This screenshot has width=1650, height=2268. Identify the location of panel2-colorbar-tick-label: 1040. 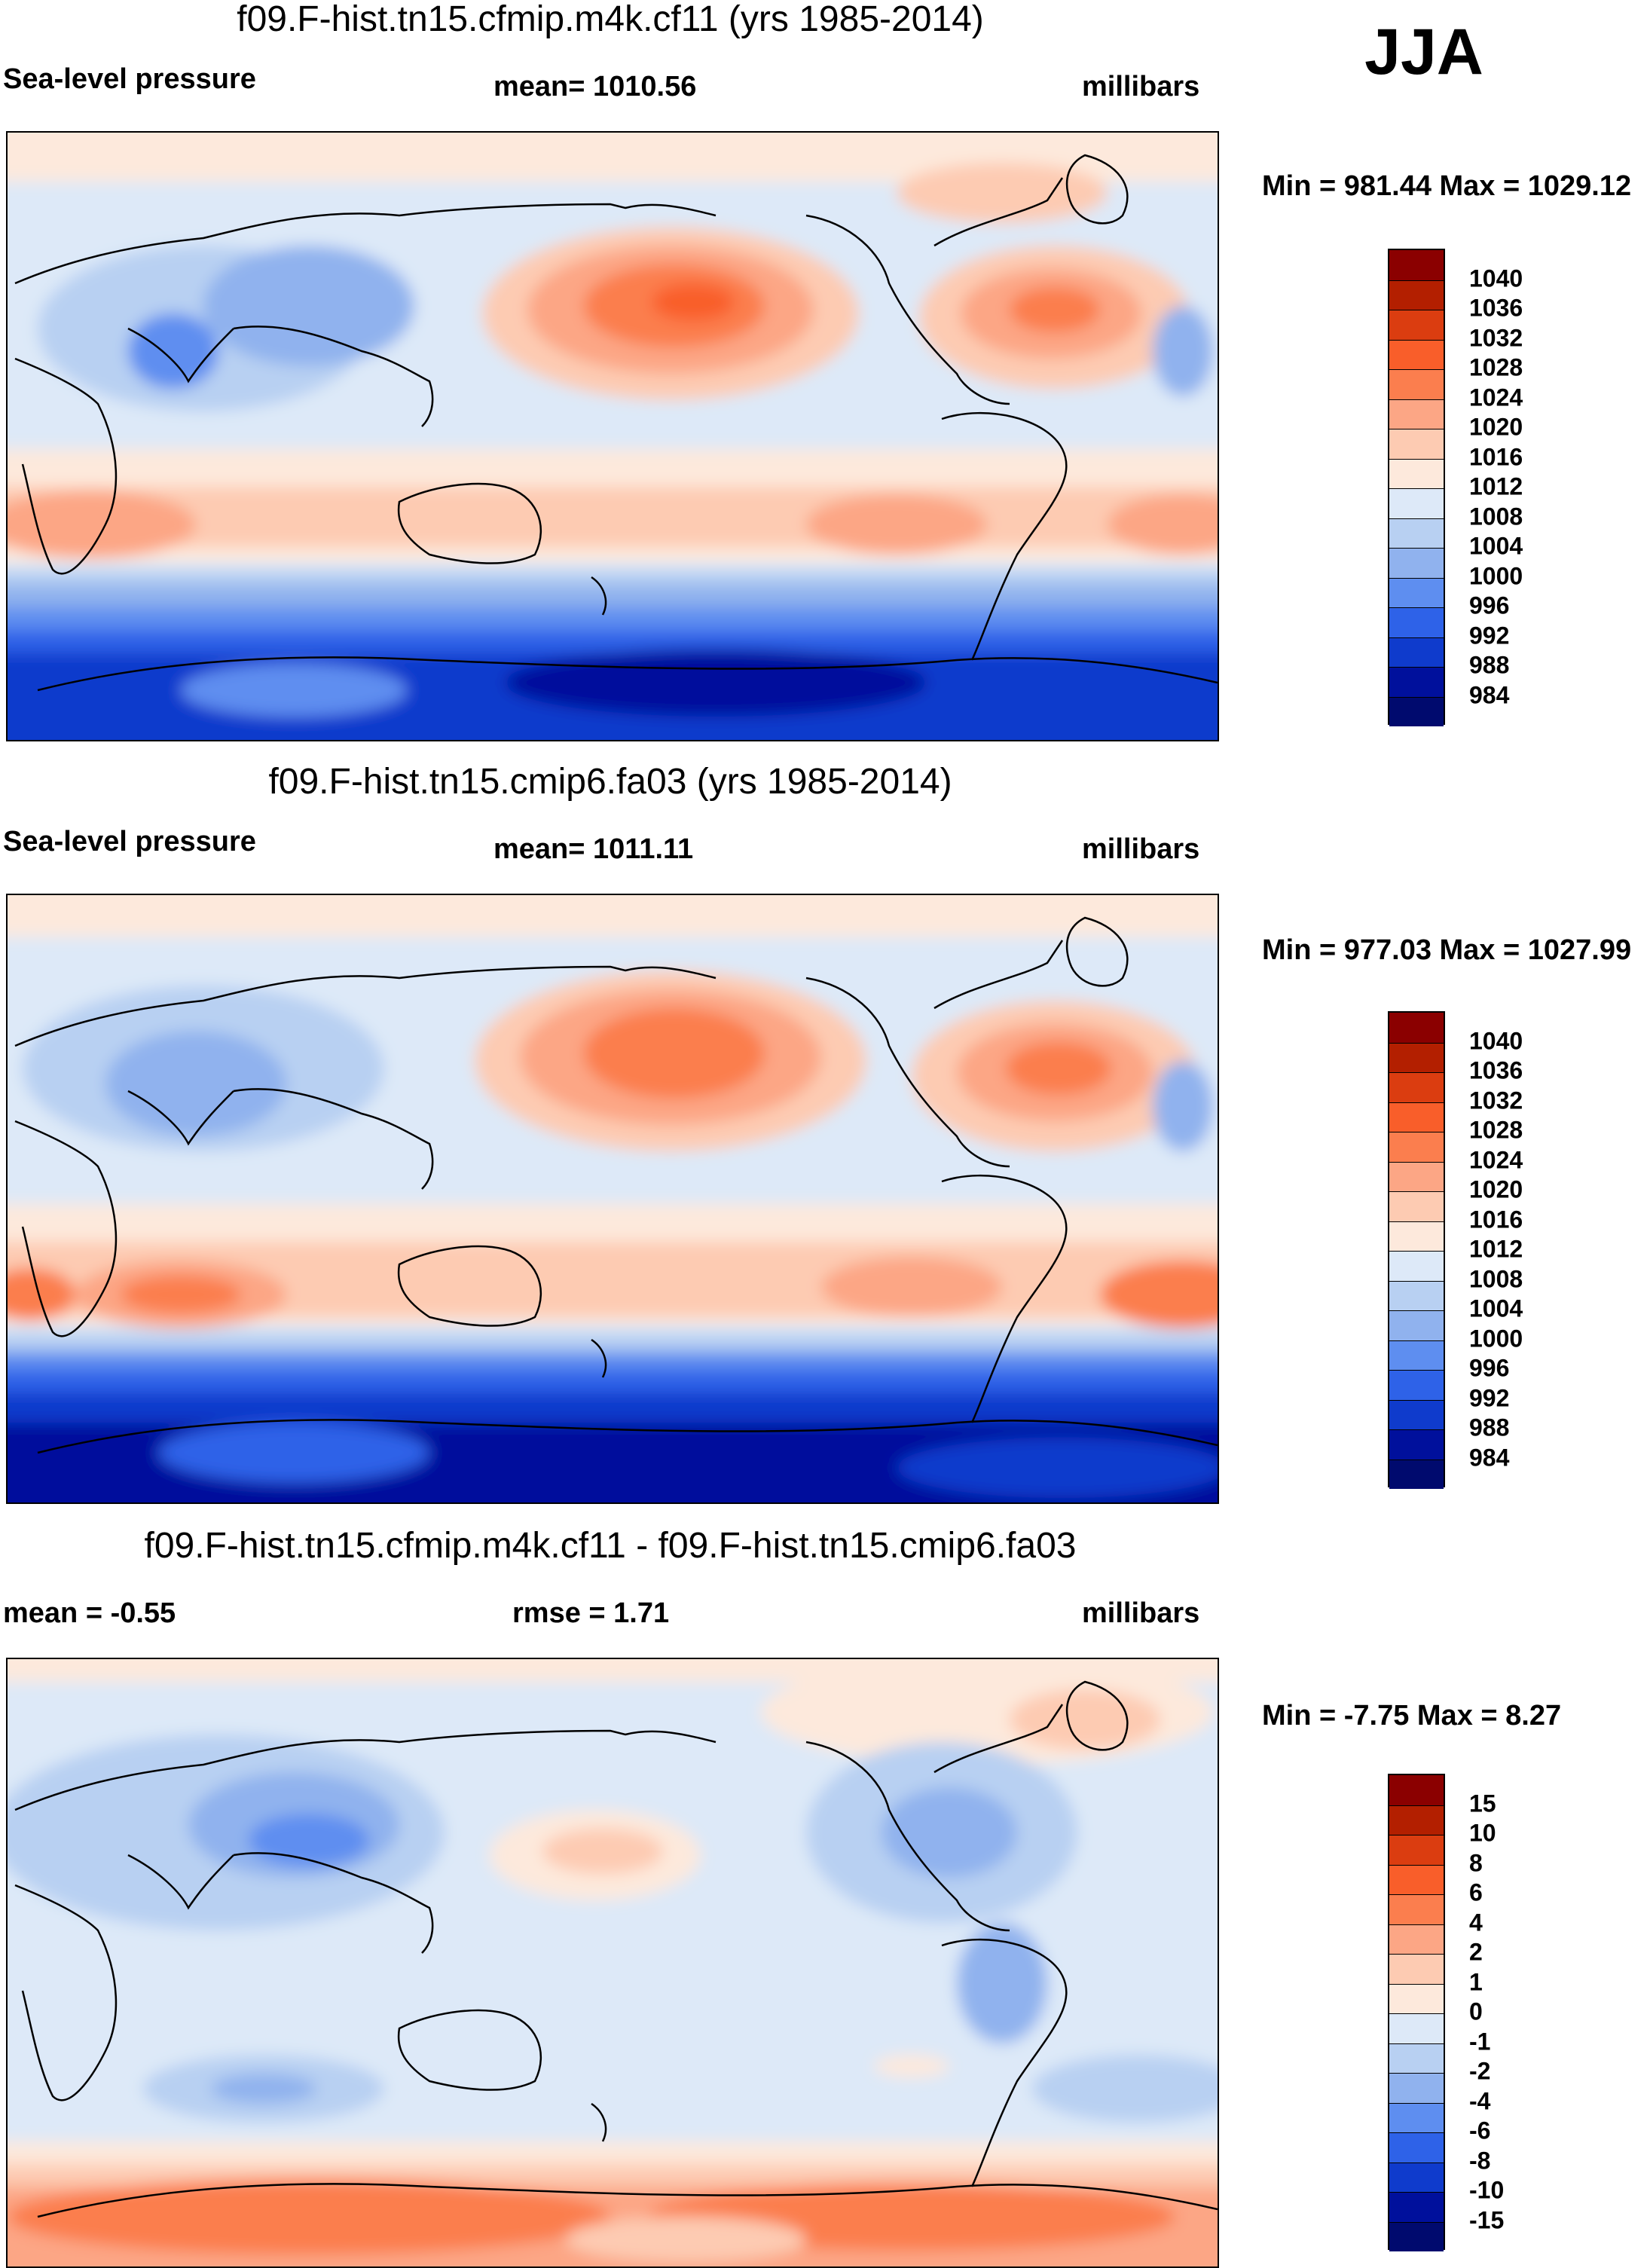
(1496, 1040).